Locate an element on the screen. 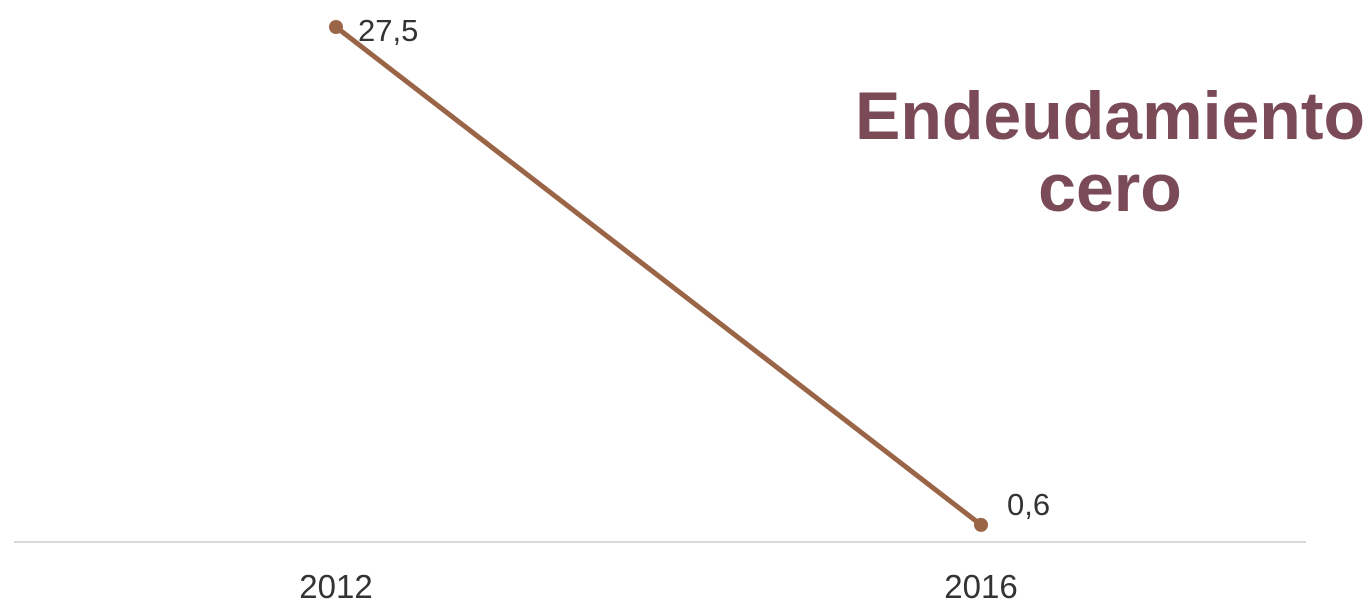 The height and width of the screenshot is (601, 1369). chart-title-line-2: cero is located at coordinates (1110, 188).